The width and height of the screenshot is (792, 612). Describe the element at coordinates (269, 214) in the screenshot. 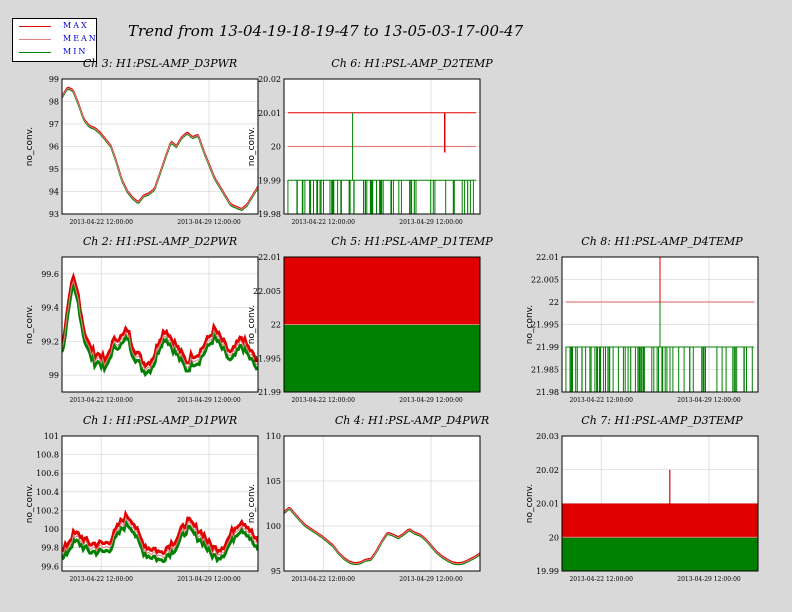

I see `y-tick-label: 19.98` at that location.